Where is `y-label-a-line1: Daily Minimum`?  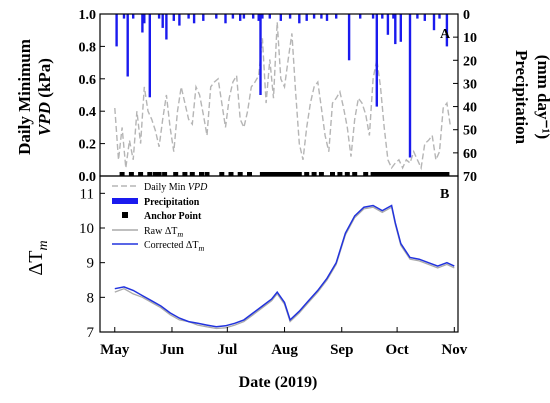 y-label-a-line1: Daily Minimum is located at coordinates (24, 97).